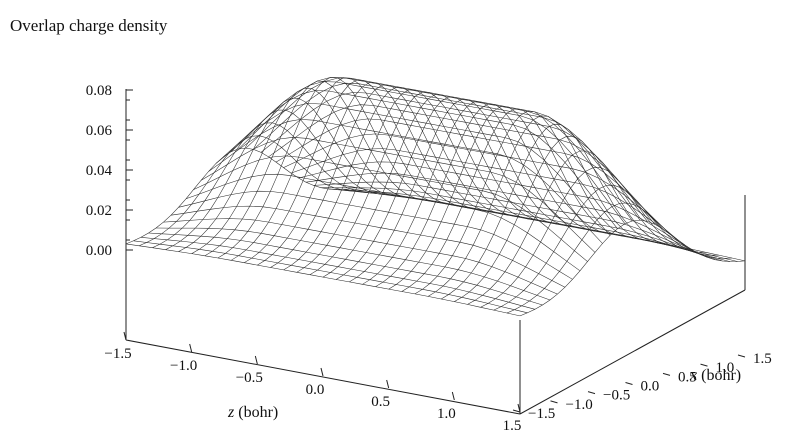 The width and height of the screenshot is (786, 434). What do you see at coordinates (99, 211) in the screenshot?
I see `vertical-tick-label: 0.02` at bounding box center [99, 211].